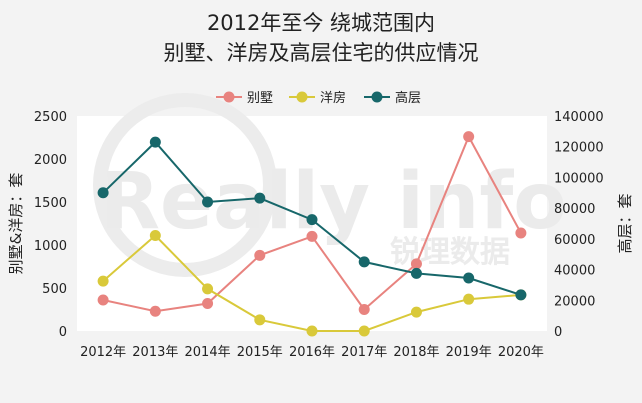 Image resolution: width=642 pixels, height=403 pixels. What do you see at coordinates (558, 332) in the screenshot?
I see `right-tick-label: 0` at bounding box center [558, 332].